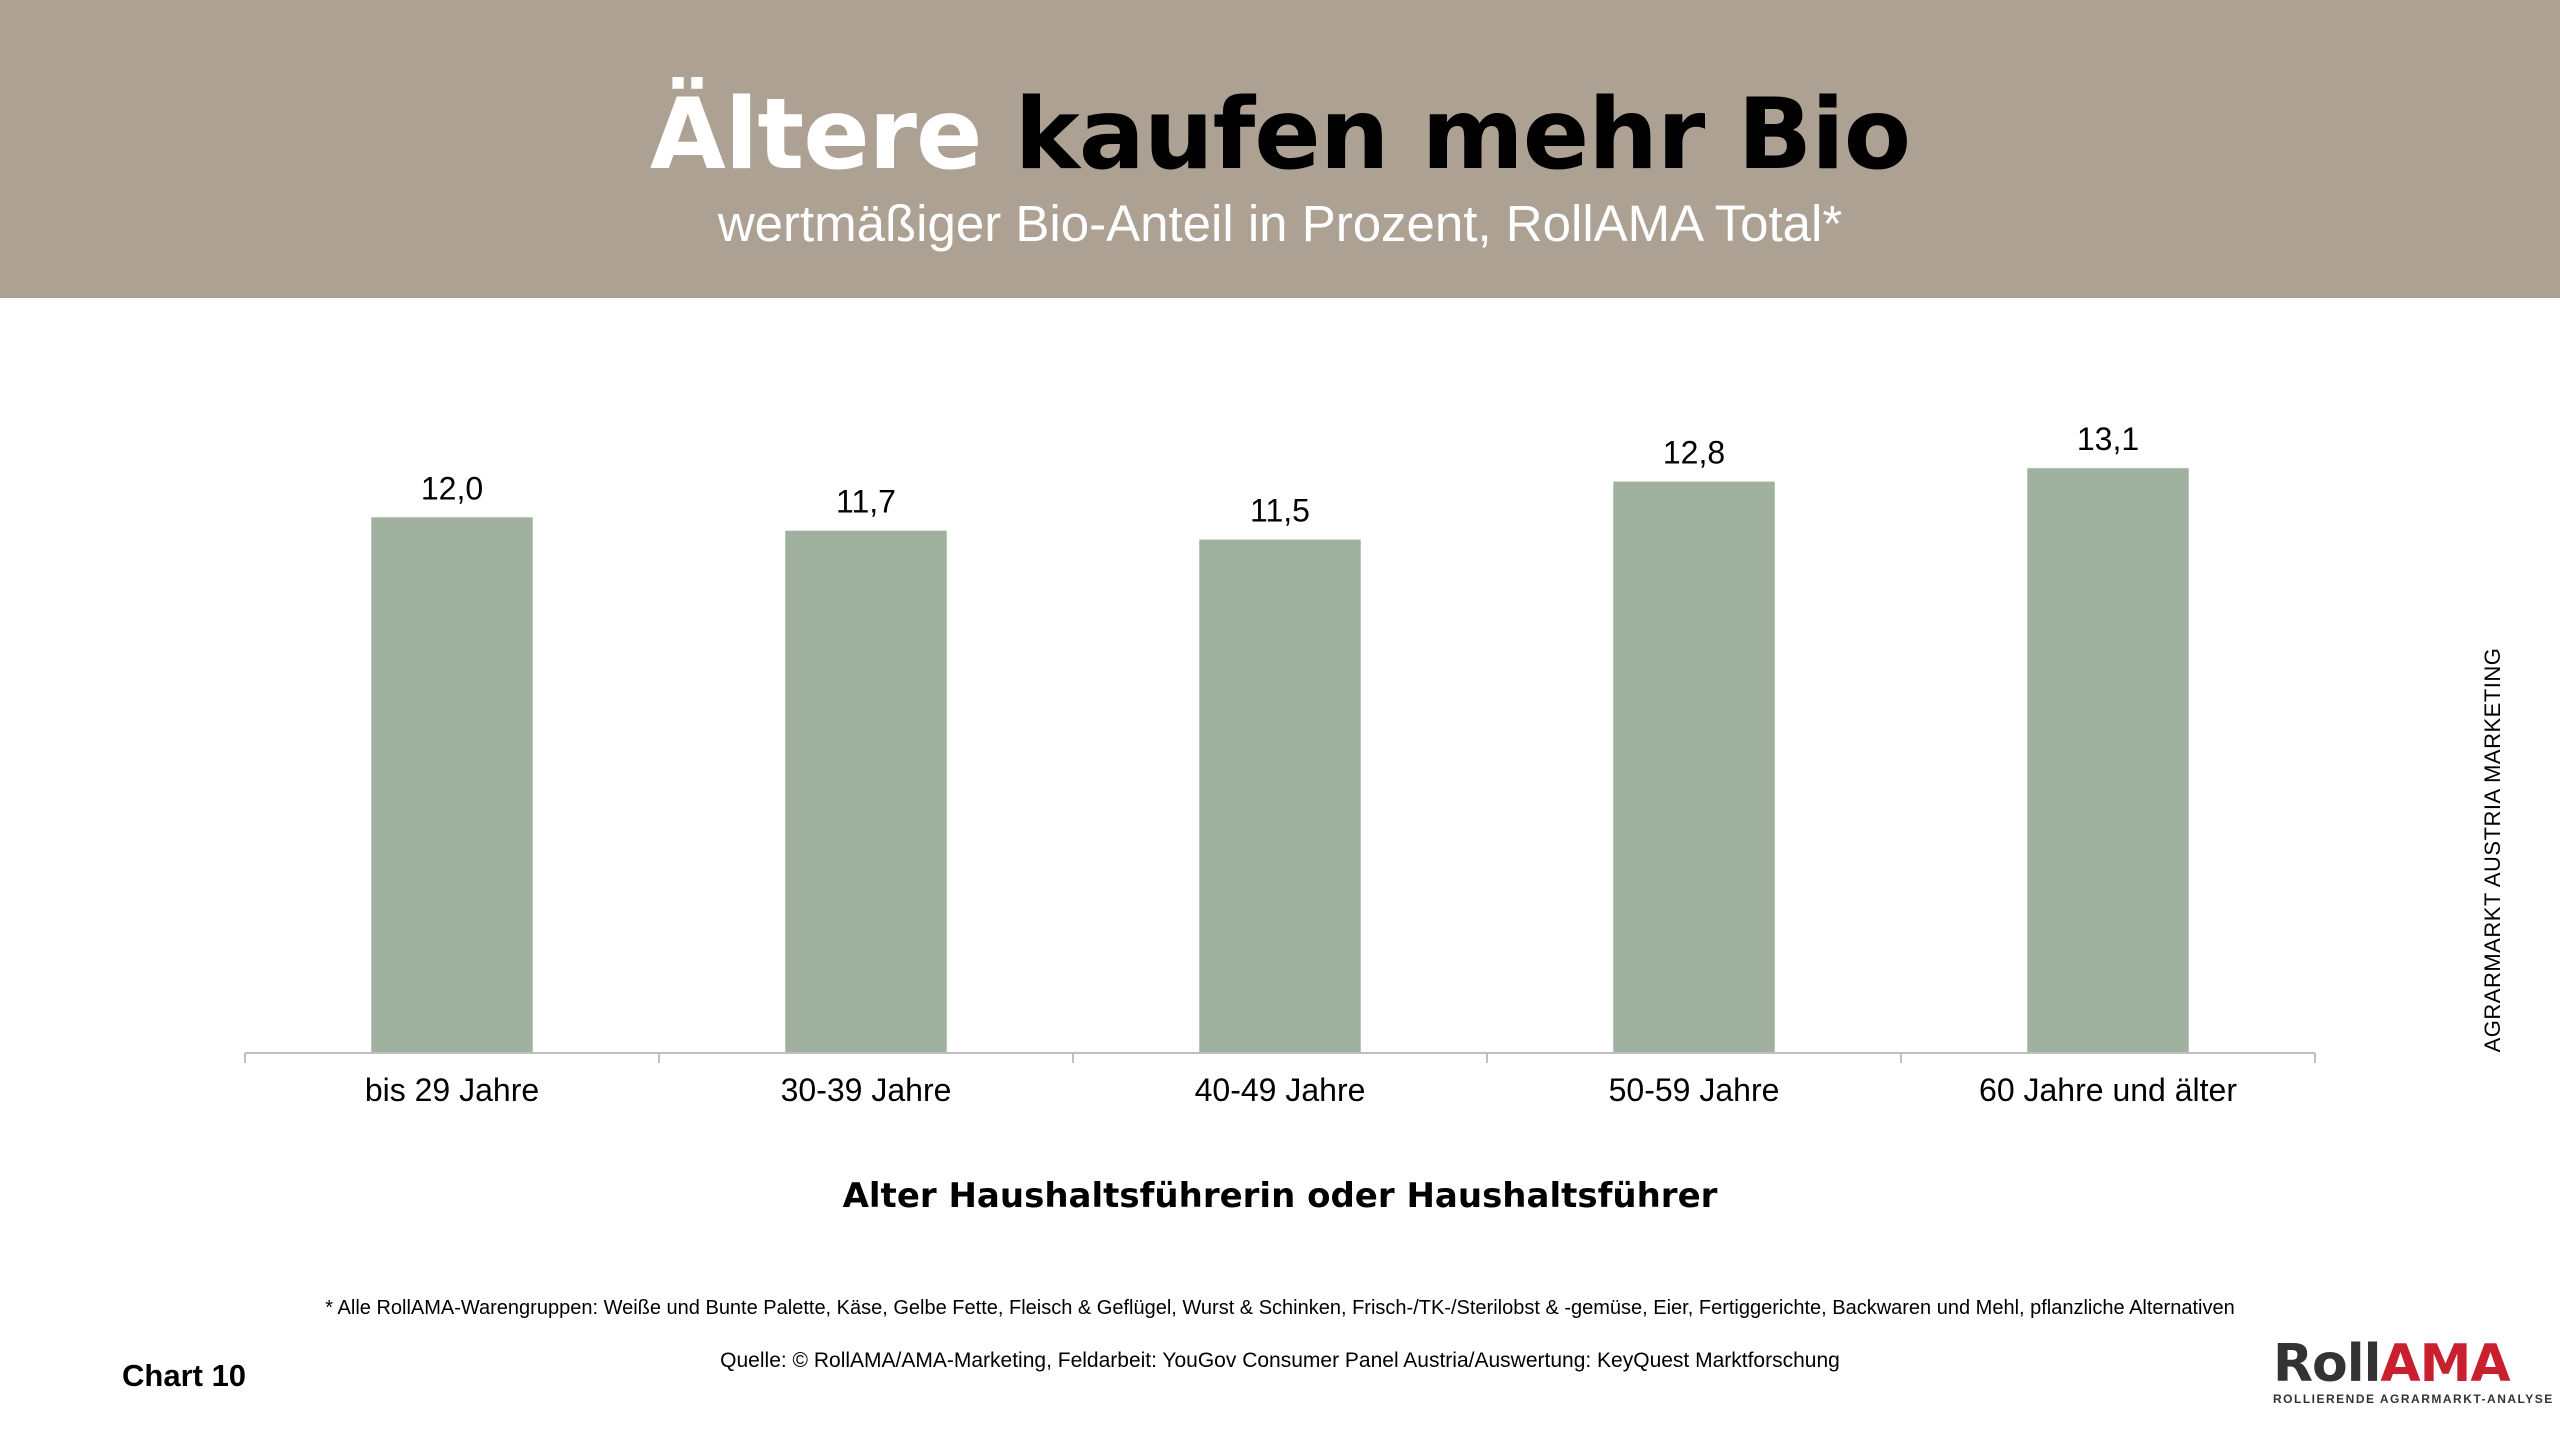 The width and height of the screenshot is (2560, 1440). Describe the element at coordinates (452, 1090) in the screenshot. I see `category-label-1: bis 29 Jahre` at that location.